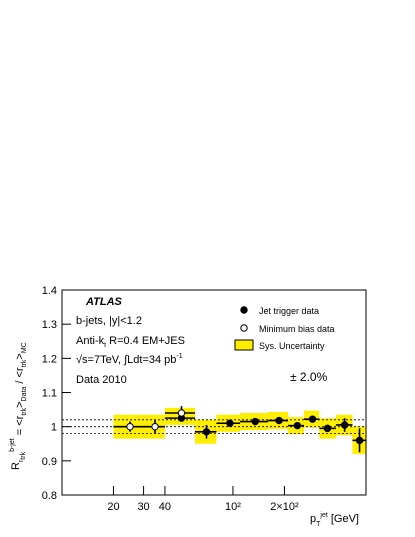 The width and height of the screenshot is (415, 537). Describe the element at coordinates (49, 394) in the screenshot. I see `y-tick-label: 1.1` at that location.